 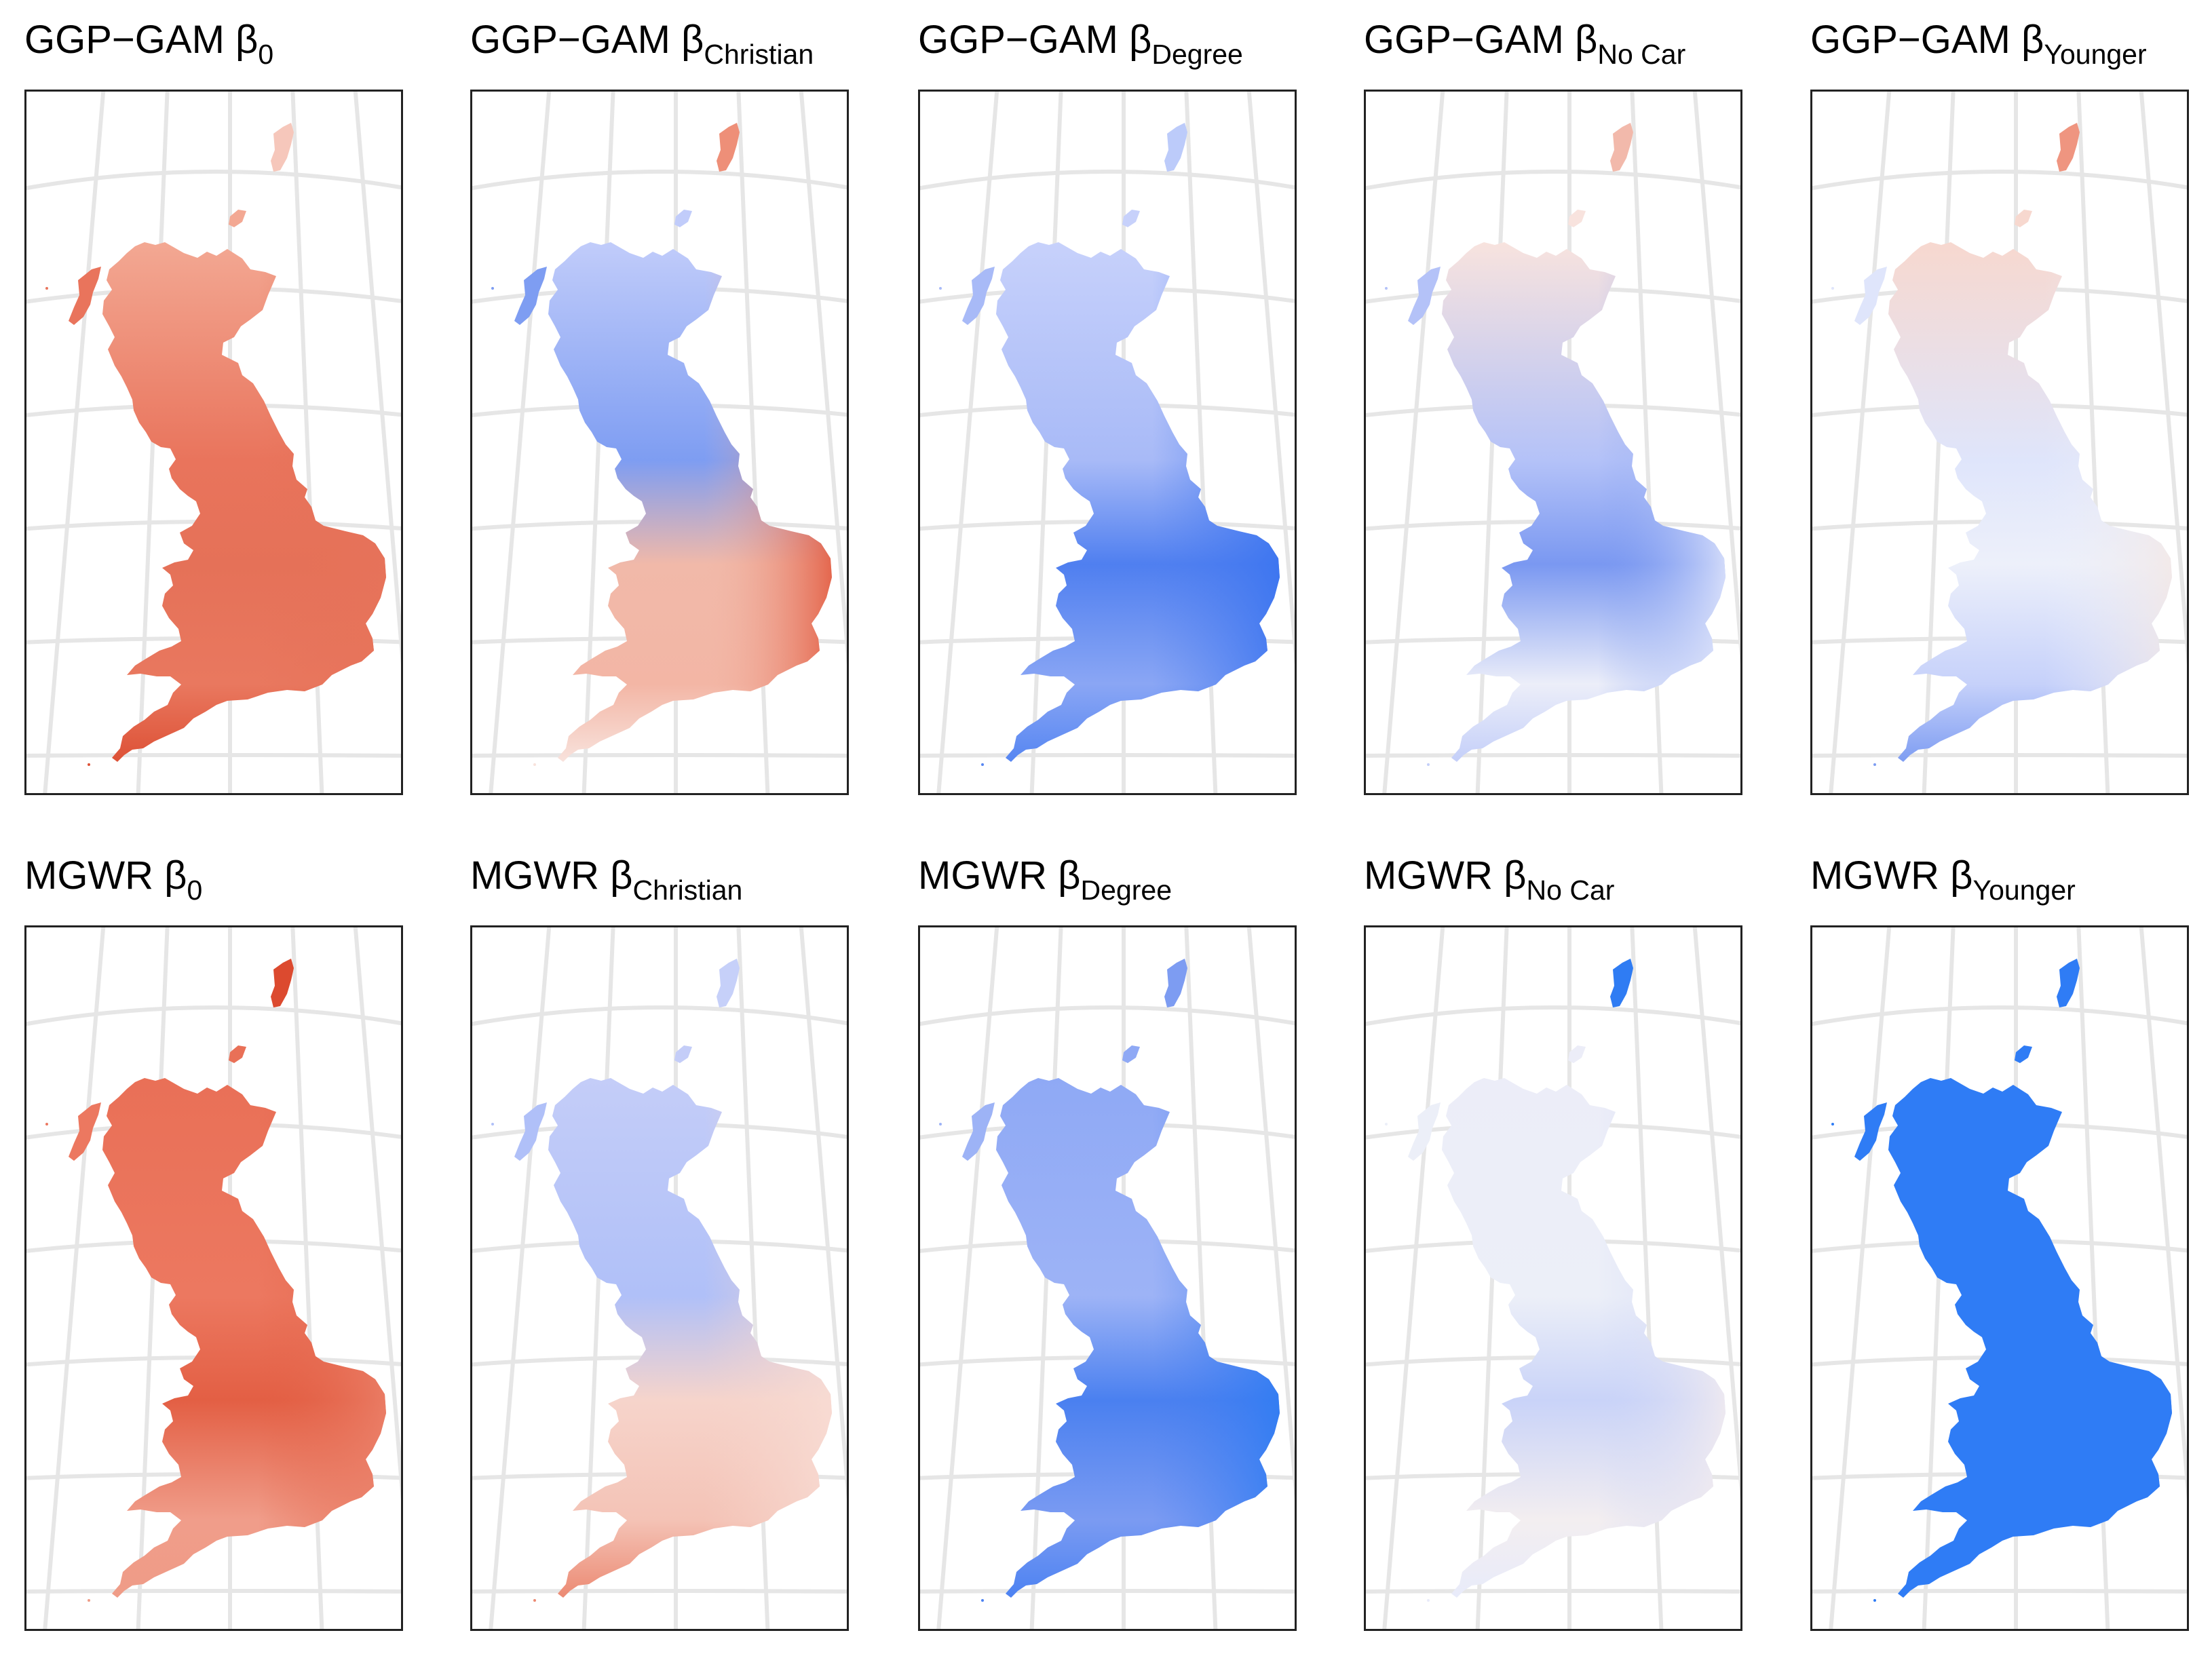 I want to click on panel-title: MGWR βYounger, so click(x=1943, y=880).